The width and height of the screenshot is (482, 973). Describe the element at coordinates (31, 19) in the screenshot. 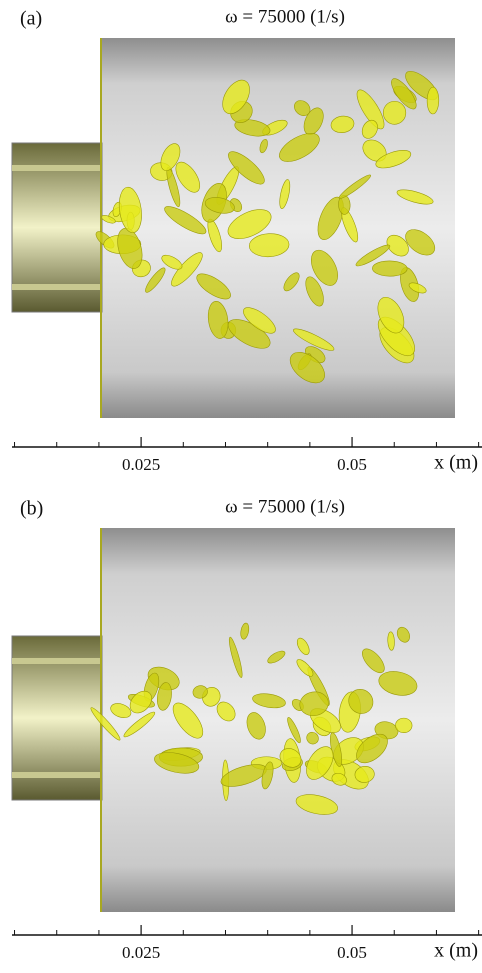

I see `panel-label: (a)` at that location.